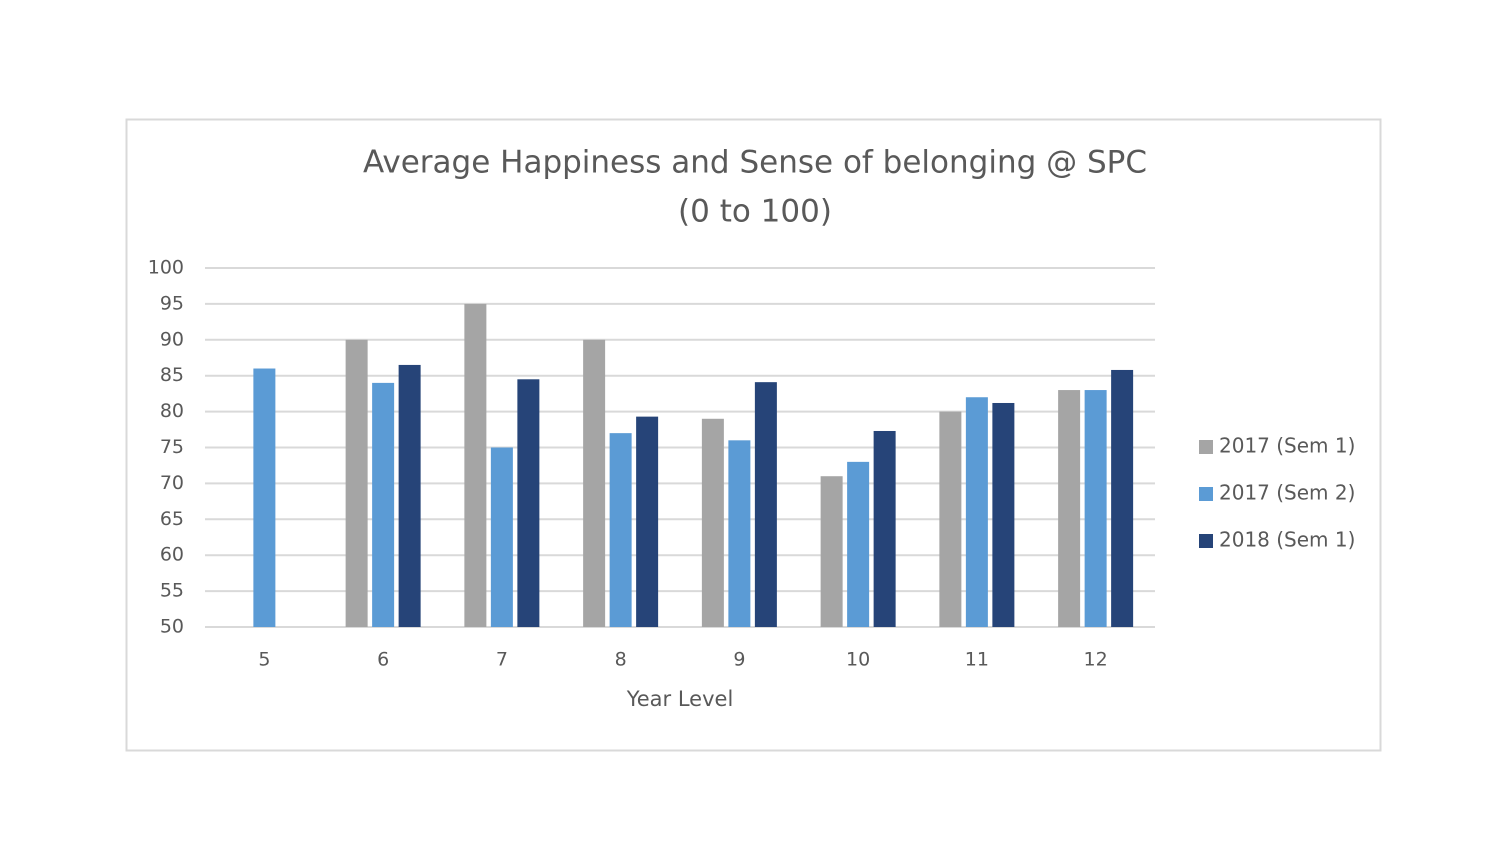 The width and height of the screenshot is (1487, 848). What do you see at coordinates (172, 627) in the screenshot?
I see `y-tick-label: 50` at bounding box center [172, 627].